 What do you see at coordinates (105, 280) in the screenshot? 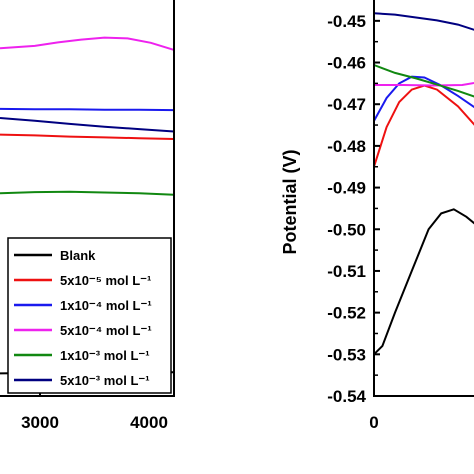
I see `legend-label: 5x10⁻⁵ mol L⁻¹` at bounding box center [105, 280].